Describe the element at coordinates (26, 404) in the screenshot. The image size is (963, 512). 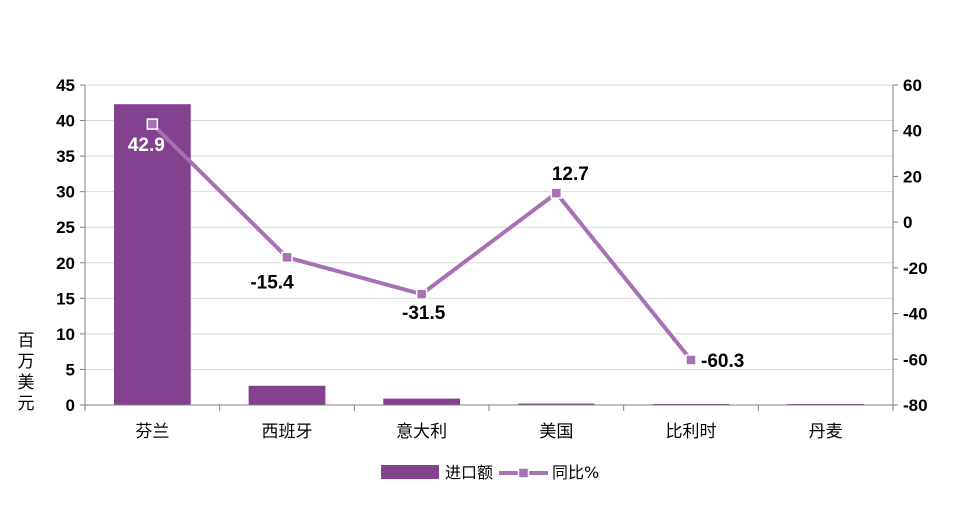
I see `y-axis-label-char: 元` at that location.